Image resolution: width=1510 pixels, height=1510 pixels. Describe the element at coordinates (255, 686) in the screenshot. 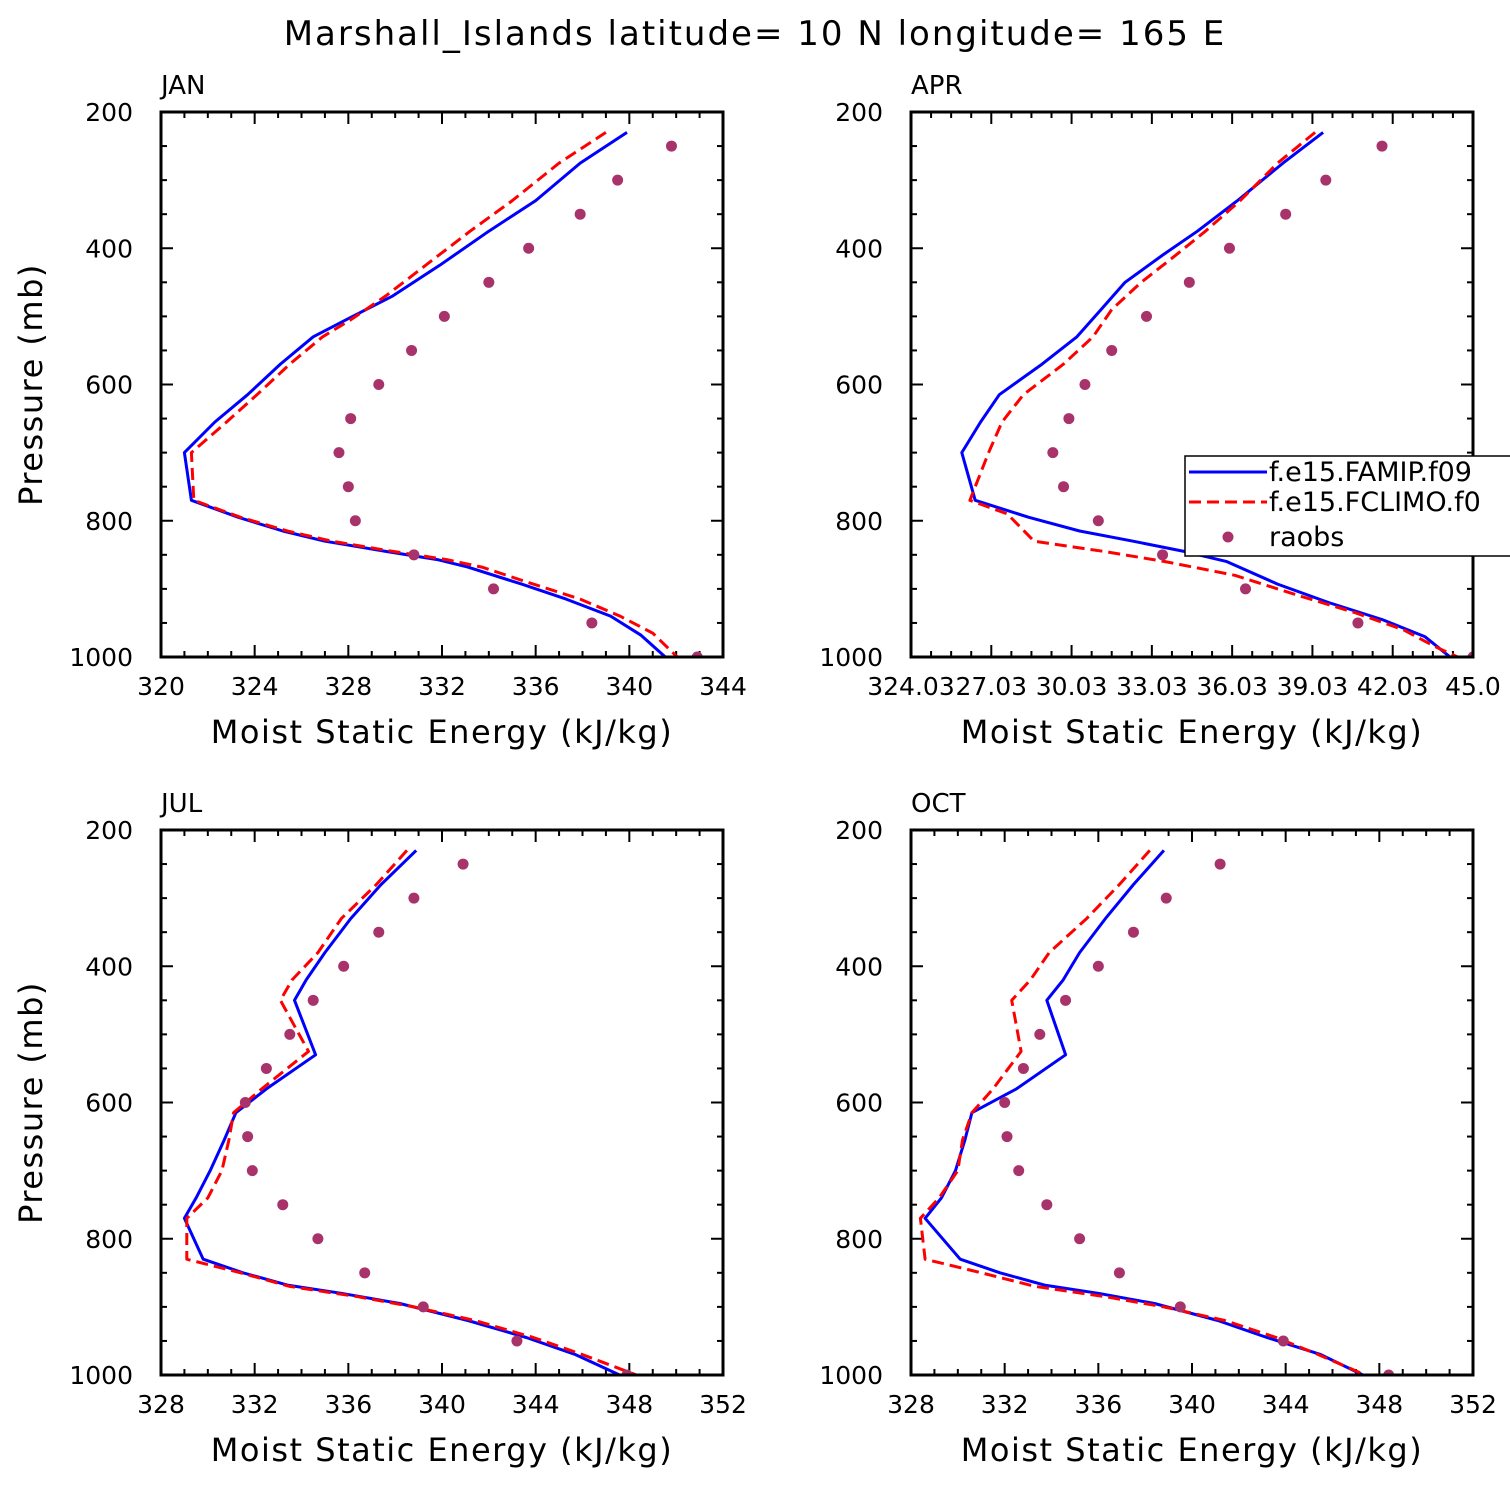

I see `x-tick-label: 324` at that location.